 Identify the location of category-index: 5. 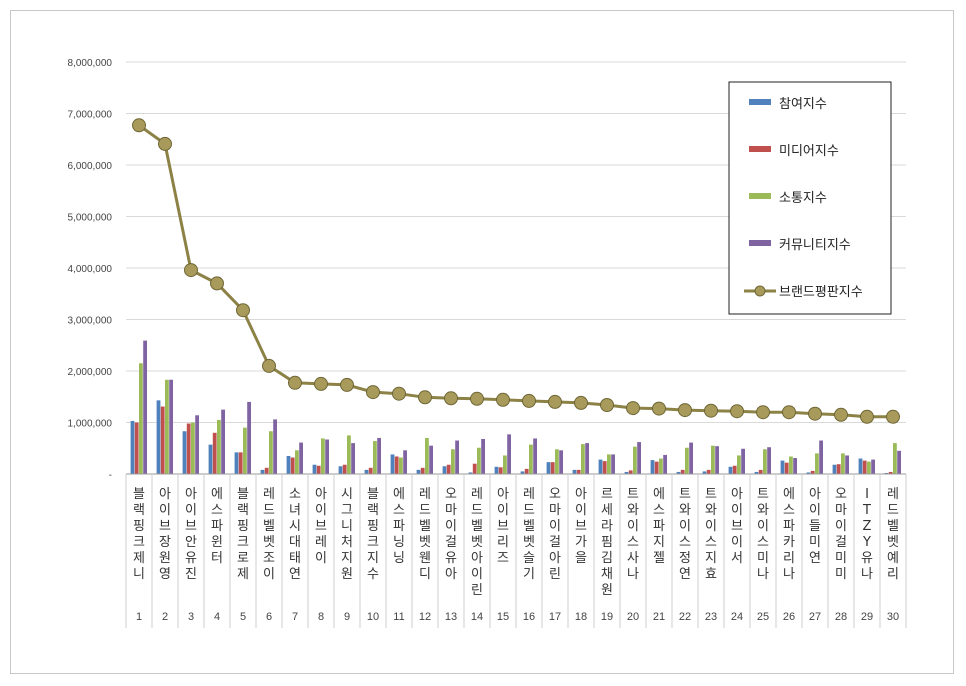
(243, 617).